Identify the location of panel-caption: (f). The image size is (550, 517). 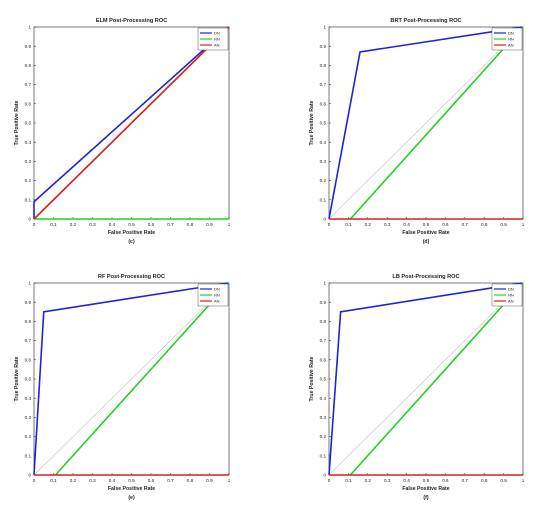
(425, 498).